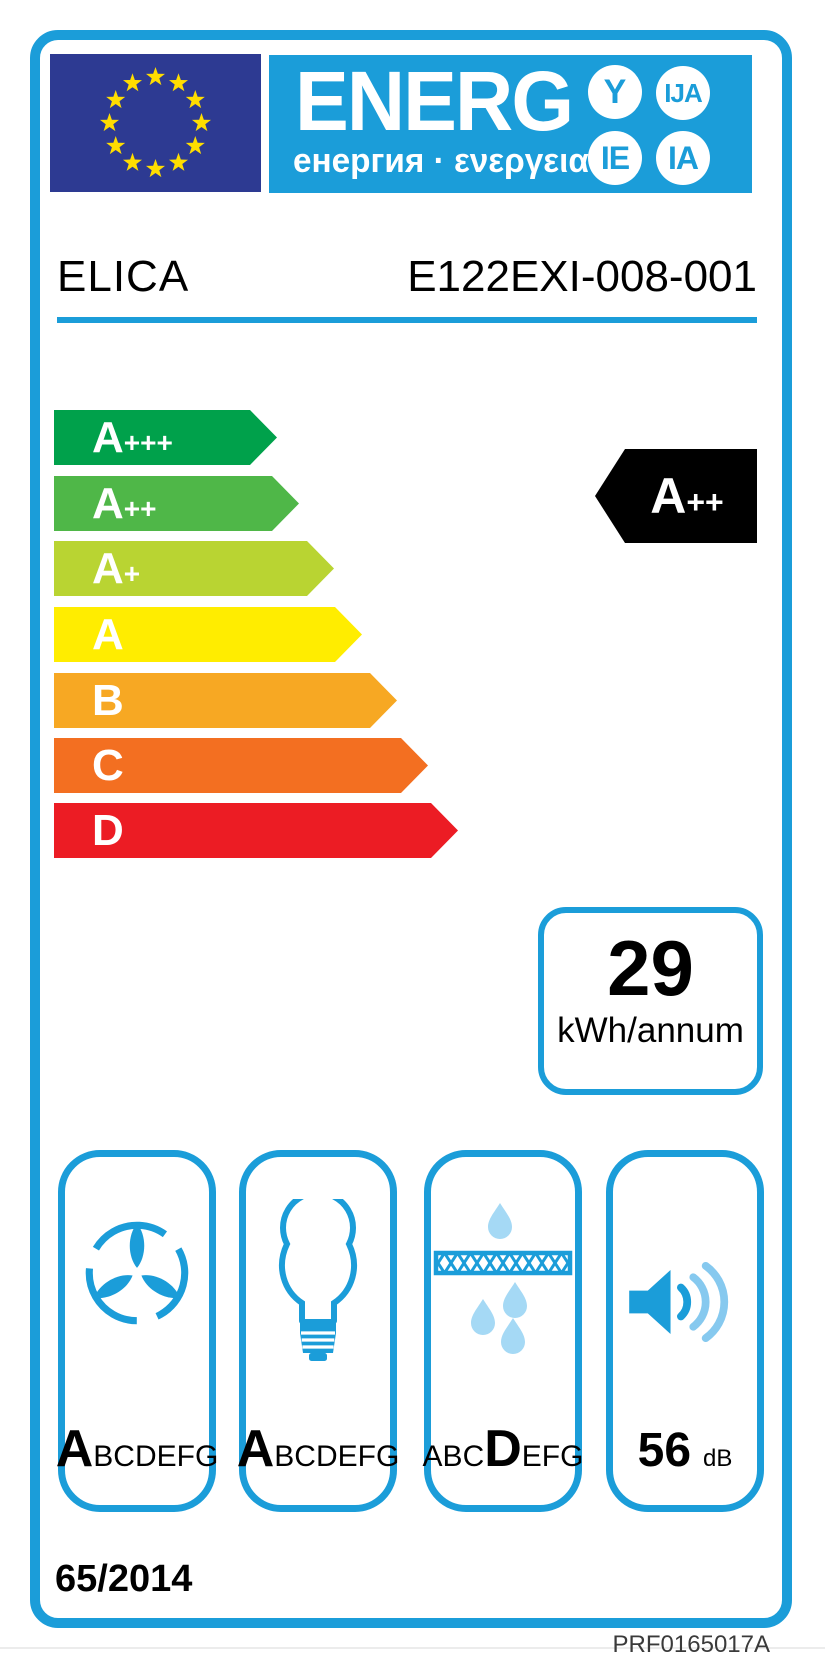 This screenshot has height=1671, width=825. I want to click on scale-arrow-a: A, so click(208, 634).